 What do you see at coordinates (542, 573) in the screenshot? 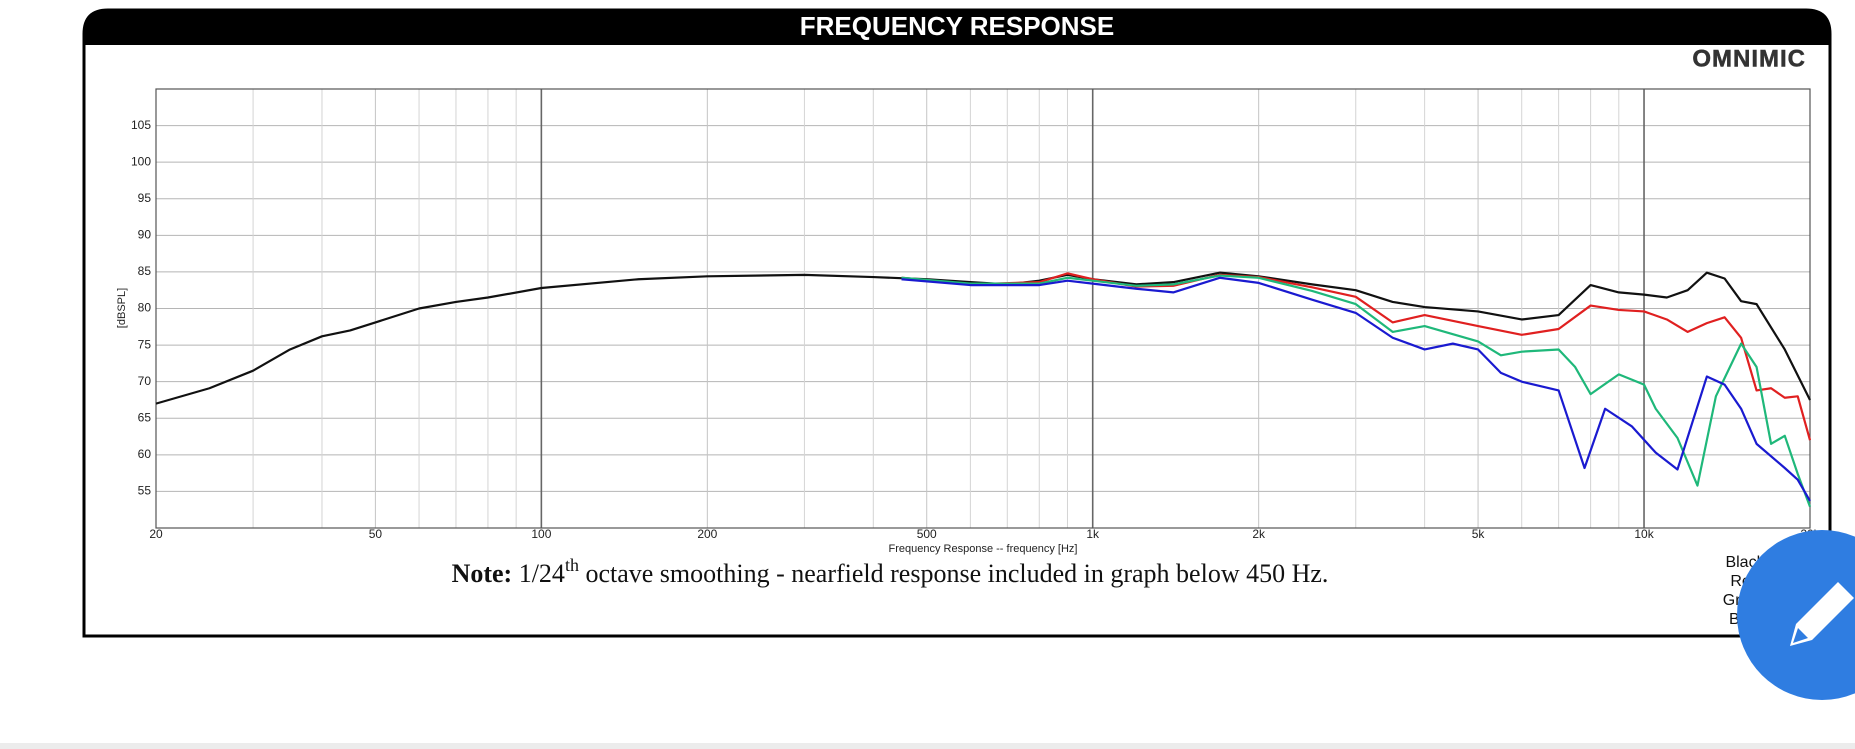
I see `note-text: 1/24` at bounding box center [542, 573].